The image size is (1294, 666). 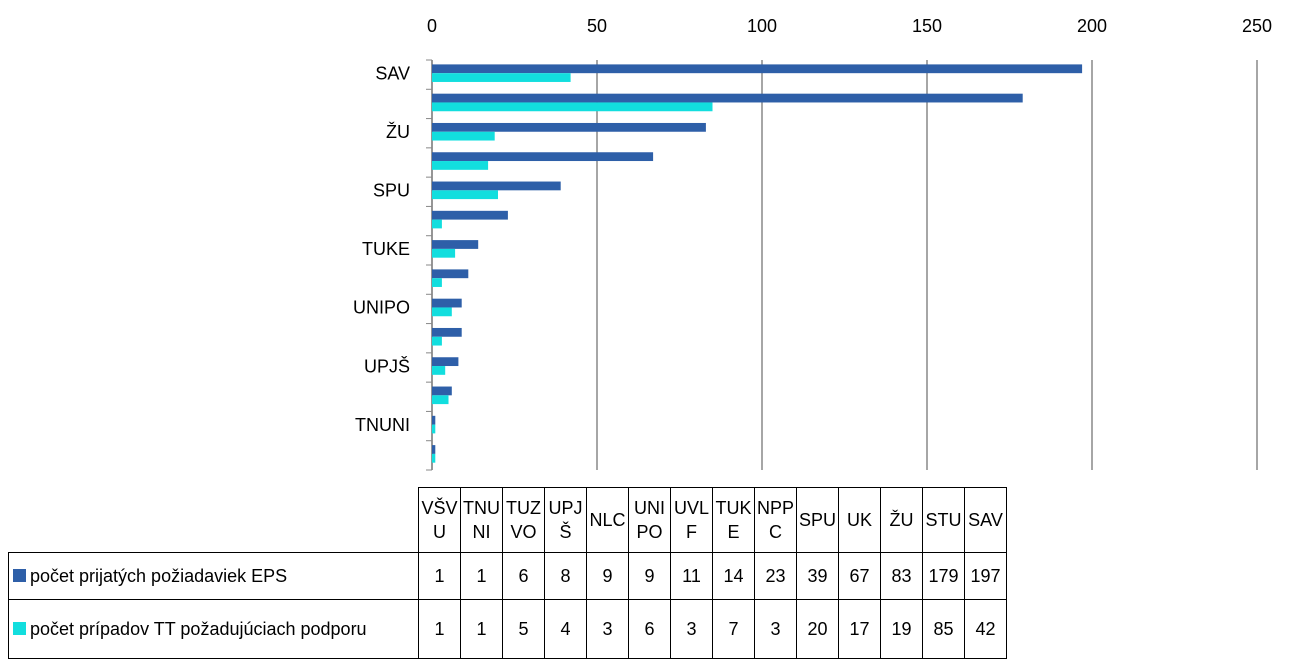 I want to click on x-tick-label: 150, so click(x=927, y=26).